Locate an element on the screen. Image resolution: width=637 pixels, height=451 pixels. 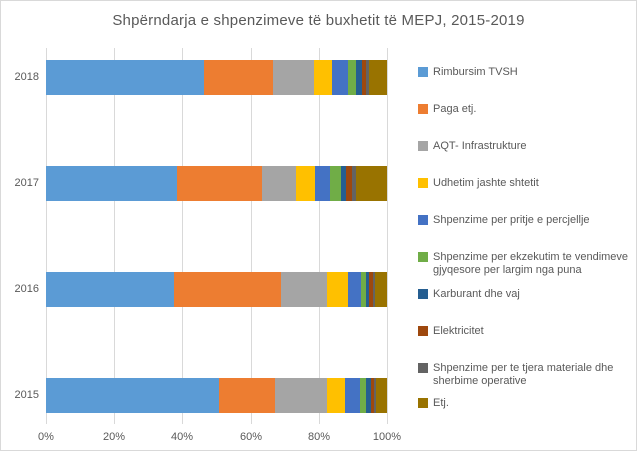
x-axis-label-100%: 100% is located at coordinates (387, 437).